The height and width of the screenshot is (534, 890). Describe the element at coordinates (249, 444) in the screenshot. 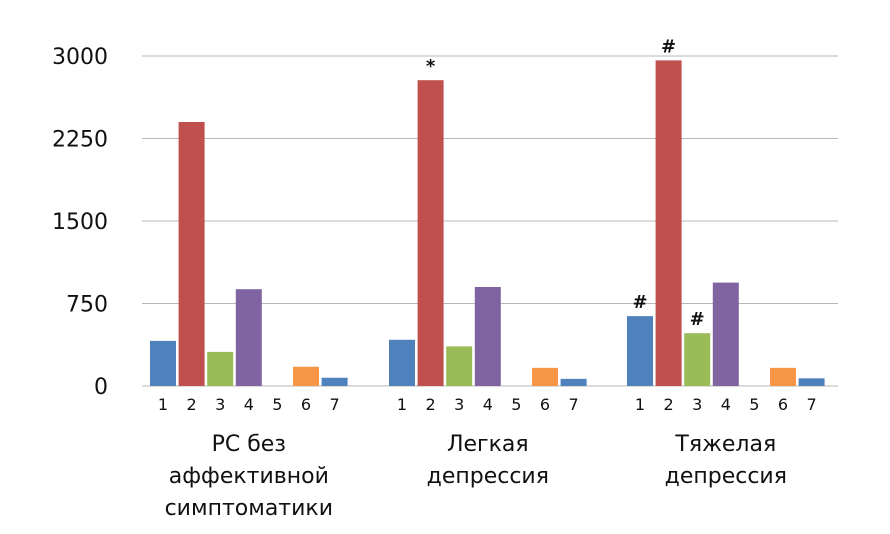

I see `group-label: РС без` at that location.